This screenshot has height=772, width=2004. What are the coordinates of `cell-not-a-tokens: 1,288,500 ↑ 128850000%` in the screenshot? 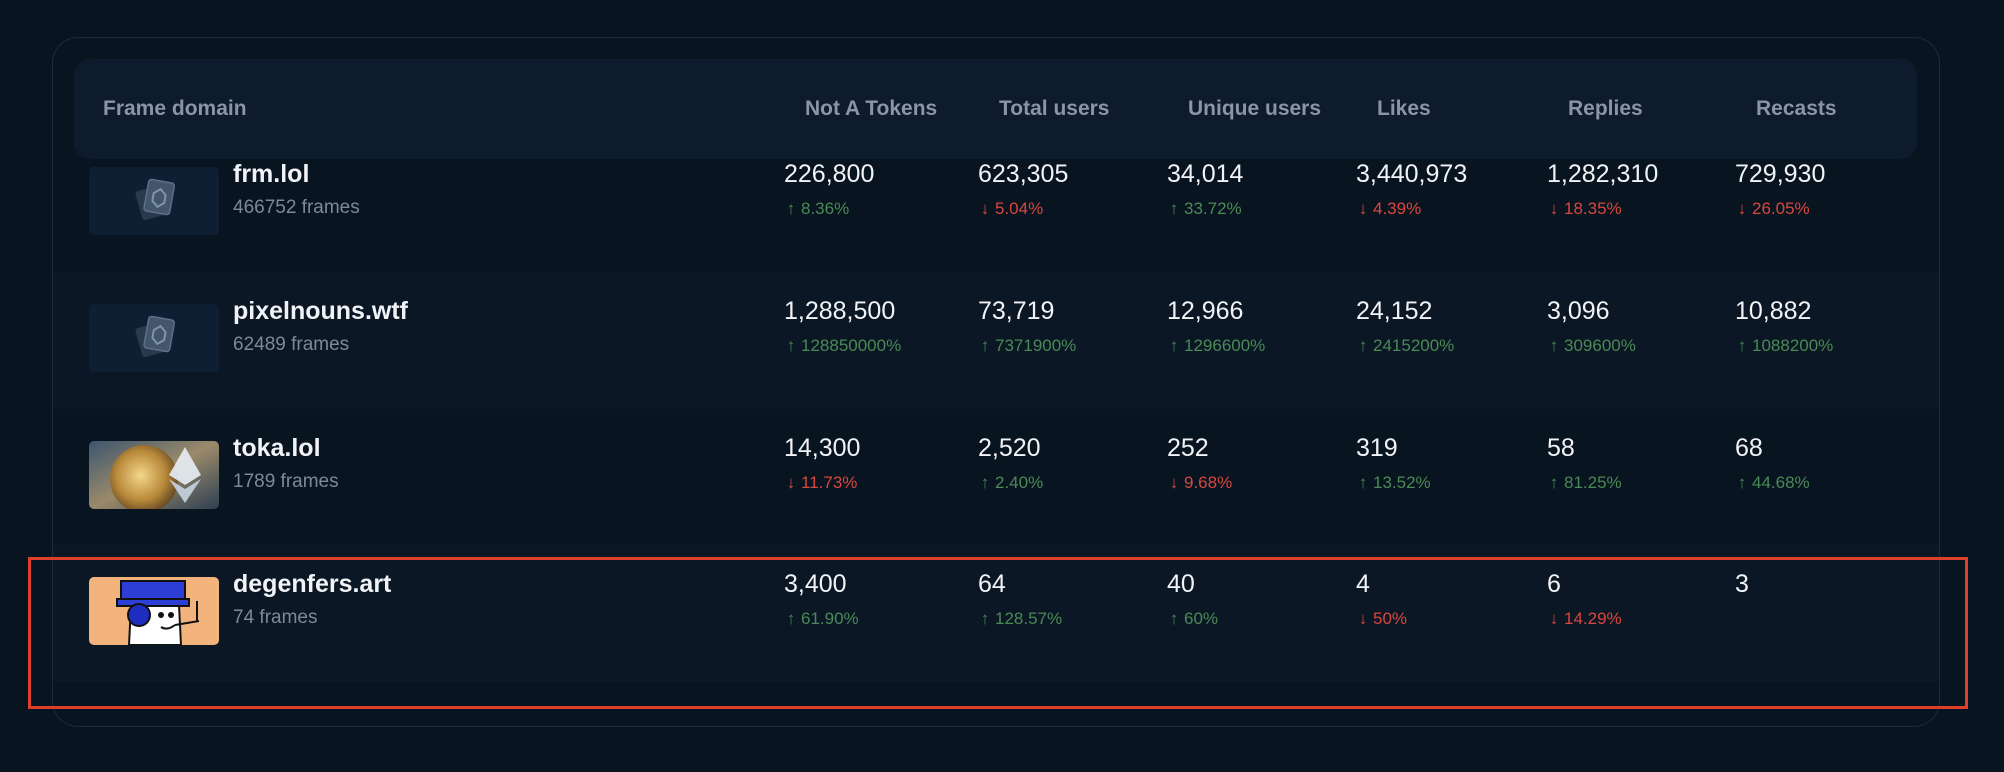 It's located at (842, 326).